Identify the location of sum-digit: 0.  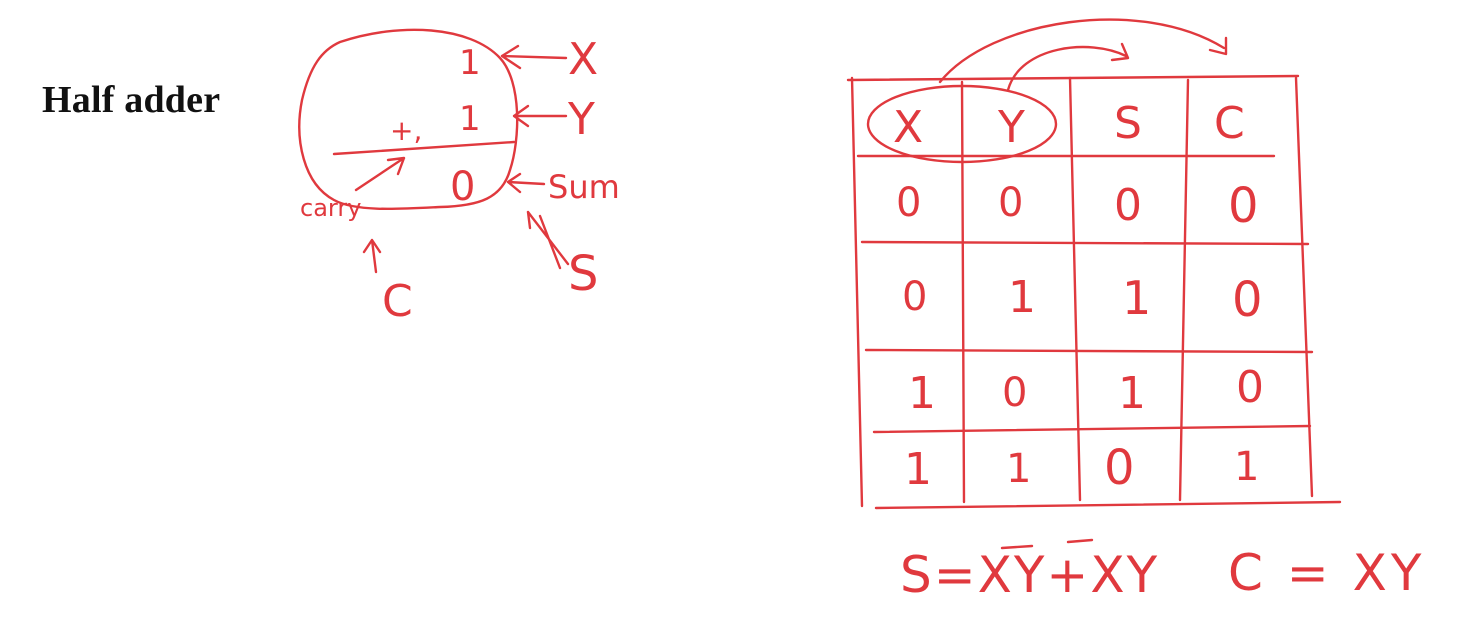
(462, 187).